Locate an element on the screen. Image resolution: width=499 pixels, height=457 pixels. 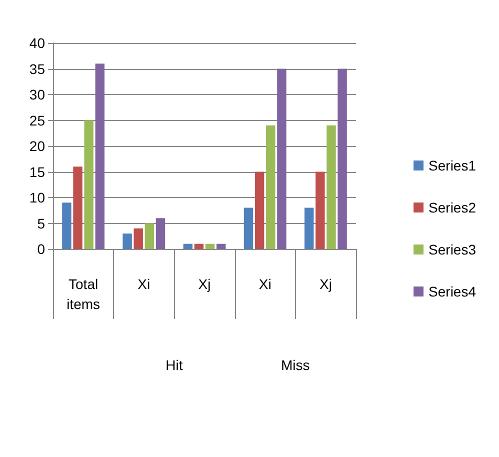
y-tick-label: 15 is located at coordinates (37, 172).